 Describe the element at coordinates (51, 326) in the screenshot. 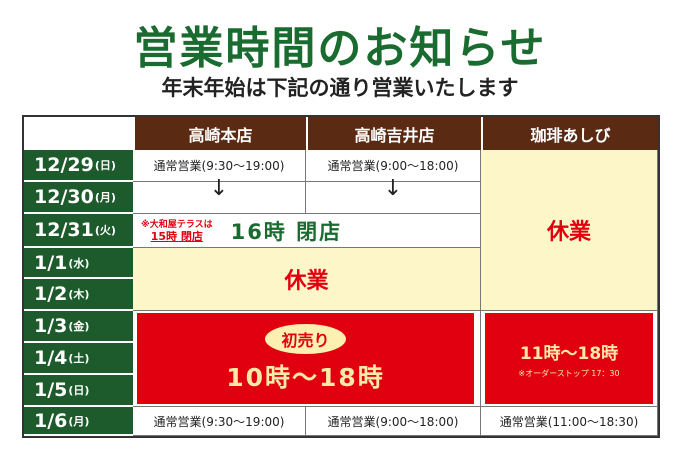

I see `date-label: 1/3` at that location.